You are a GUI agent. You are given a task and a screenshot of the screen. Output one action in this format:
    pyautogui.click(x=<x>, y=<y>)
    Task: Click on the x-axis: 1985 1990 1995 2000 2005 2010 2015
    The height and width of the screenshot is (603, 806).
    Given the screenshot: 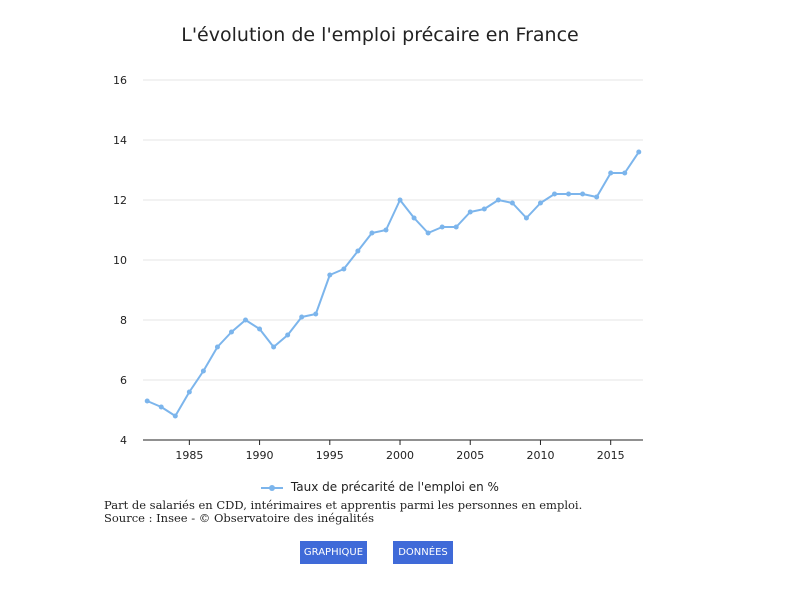 What is the action you would take?
    pyautogui.click(x=393, y=450)
    